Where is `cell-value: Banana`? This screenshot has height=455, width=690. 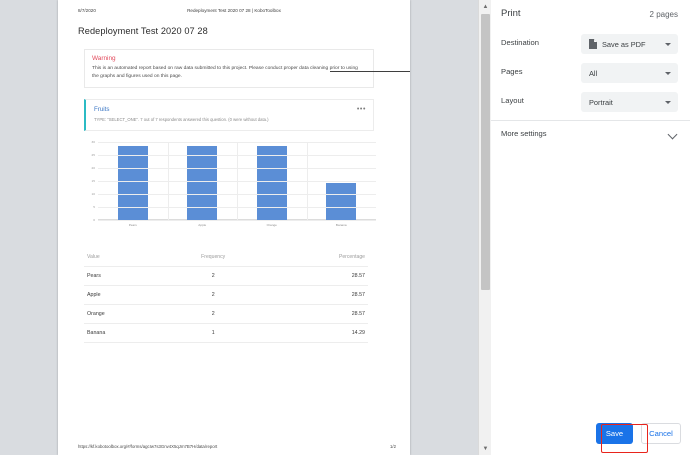
cell-value: Banana is located at coordinates (124, 333).